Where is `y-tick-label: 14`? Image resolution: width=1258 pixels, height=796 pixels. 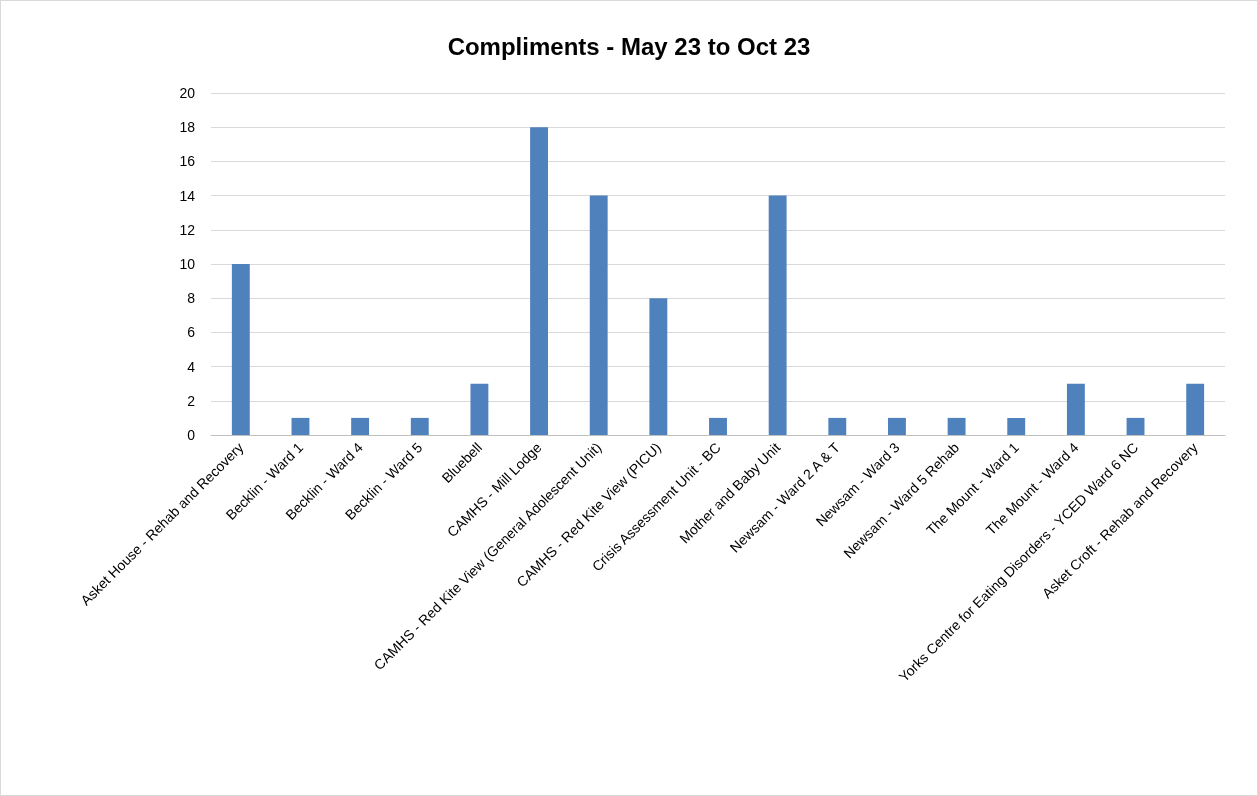
y-tick-label: 14 is located at coordinates (187, 195).